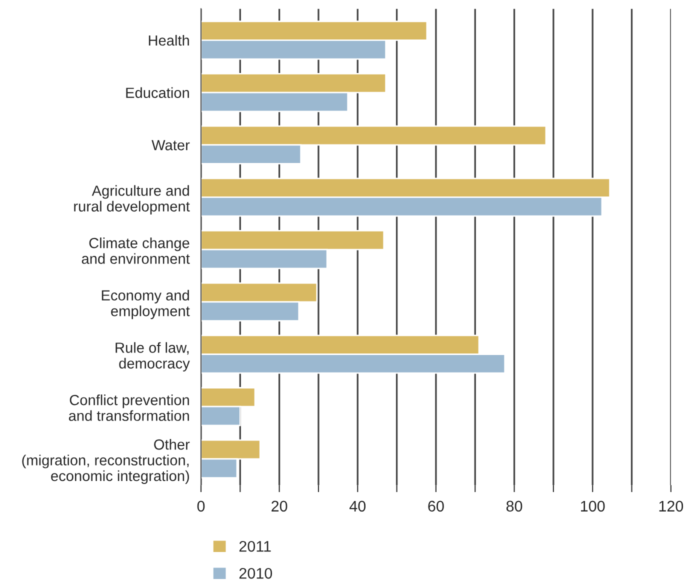 This screenshot has width=686, height=588. Describe the element at coordinates (146, 305) in the screenshot. I see `y-tick-label: Economy and employment` at that location.